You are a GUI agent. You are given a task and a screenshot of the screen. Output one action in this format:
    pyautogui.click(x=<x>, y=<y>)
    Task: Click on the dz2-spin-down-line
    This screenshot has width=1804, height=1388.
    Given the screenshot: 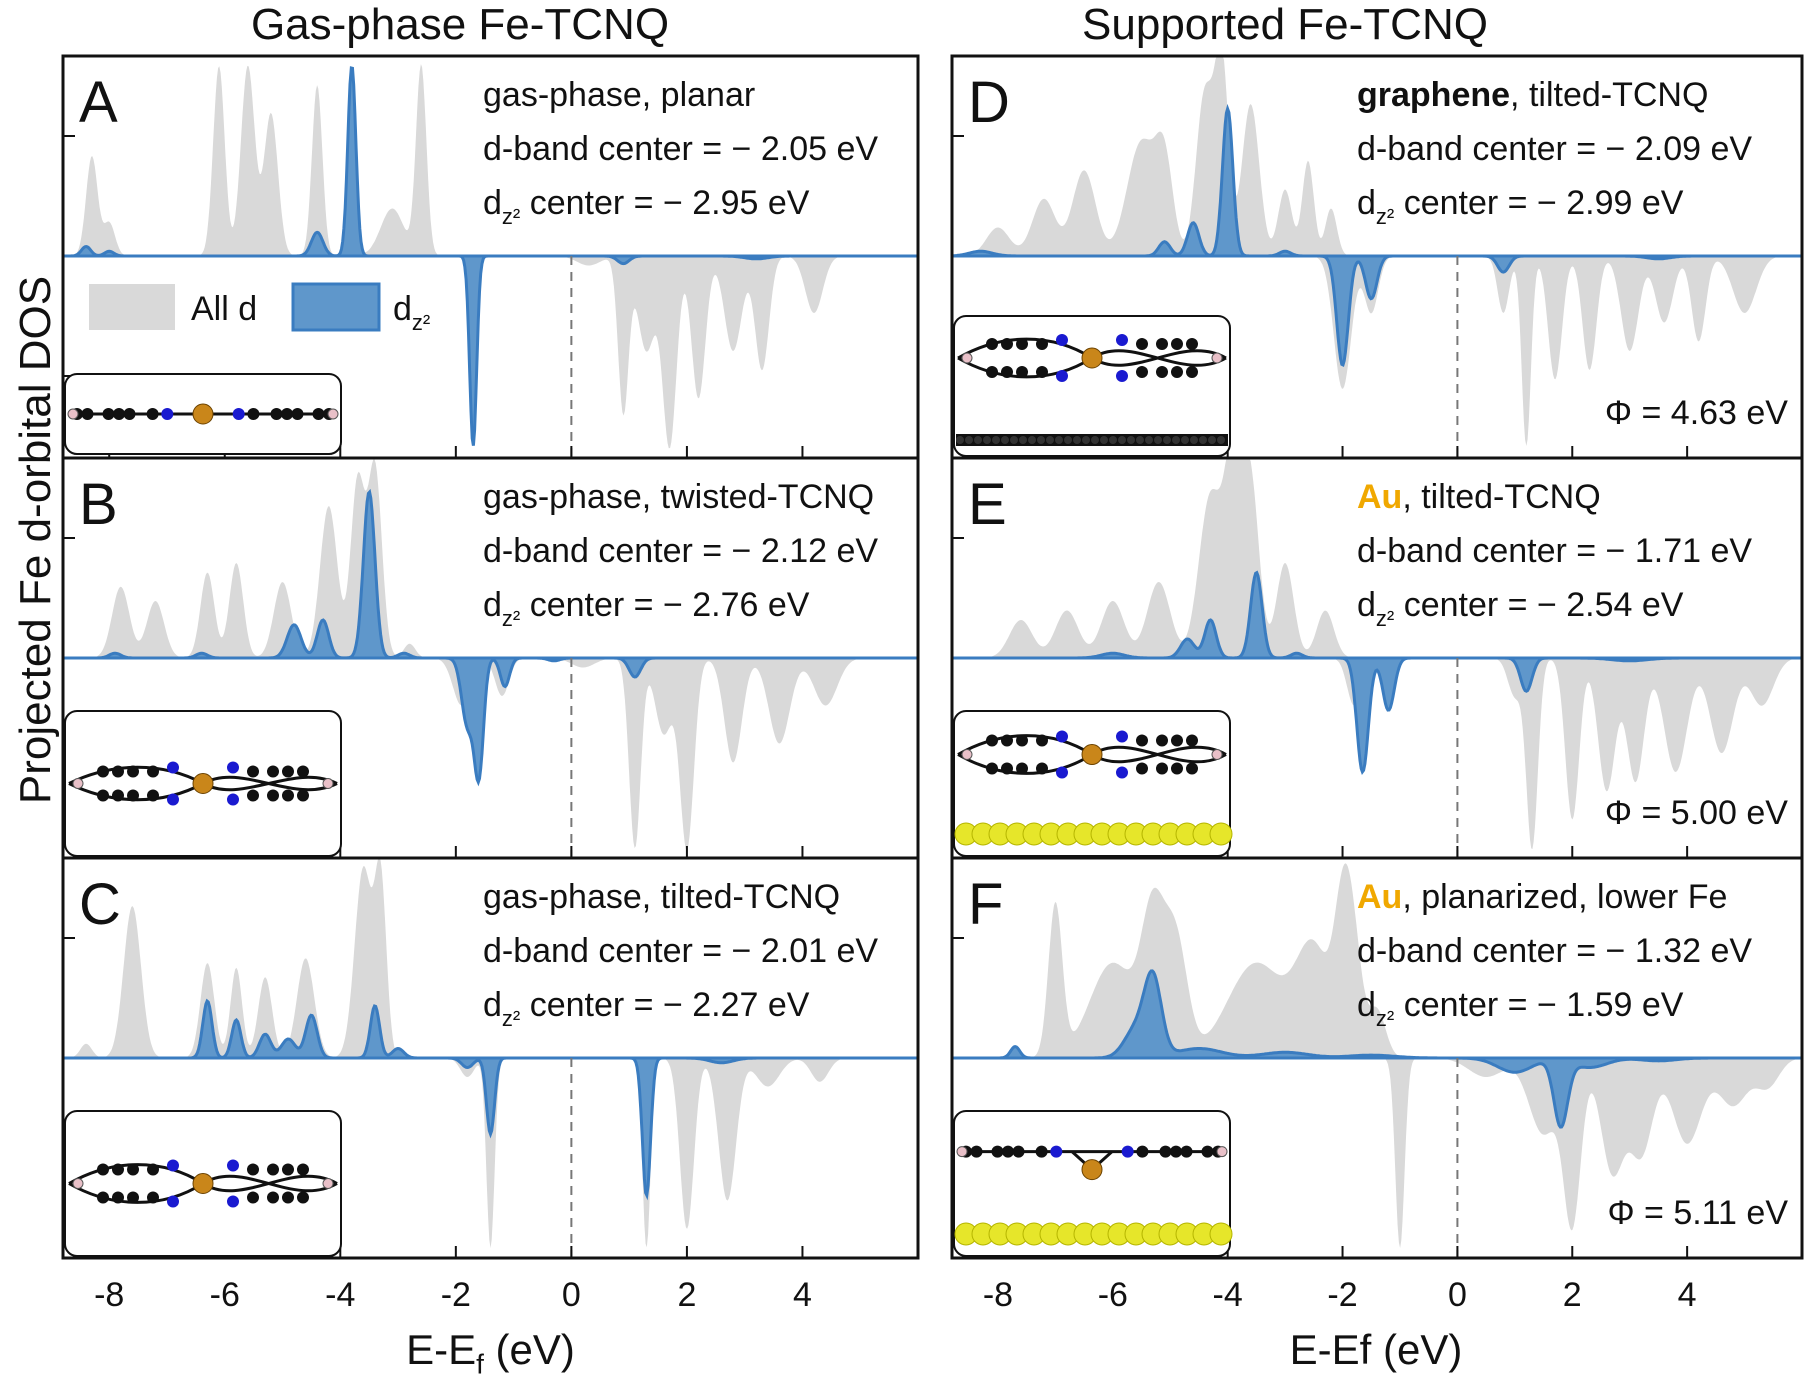 What is the action you would take?
    pyautogui.click(x=490, y=350)
    